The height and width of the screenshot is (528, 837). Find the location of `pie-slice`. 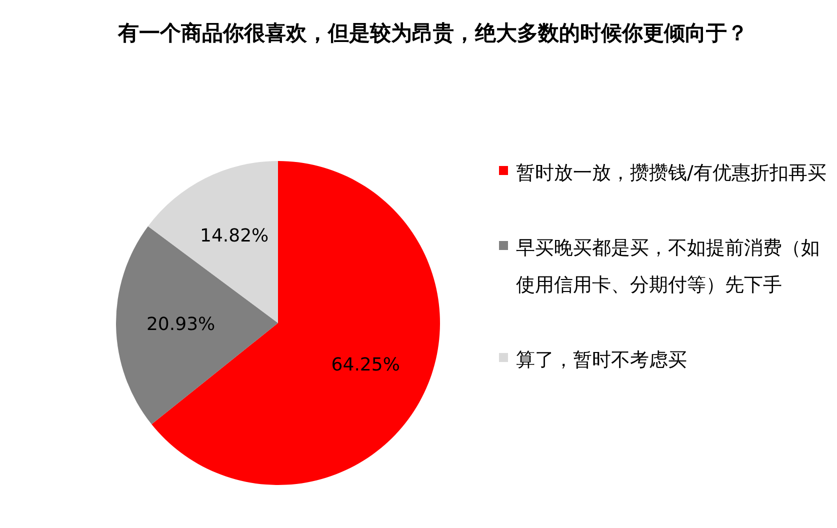

pie-slice is located at coordinates (197, 325).